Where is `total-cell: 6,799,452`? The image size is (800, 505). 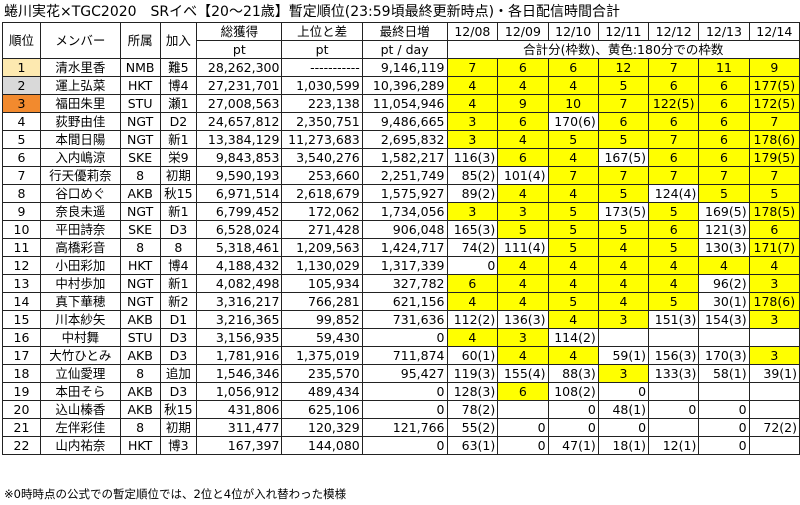 total-cell: 6,799,452 is located at coordinates (239, 211).